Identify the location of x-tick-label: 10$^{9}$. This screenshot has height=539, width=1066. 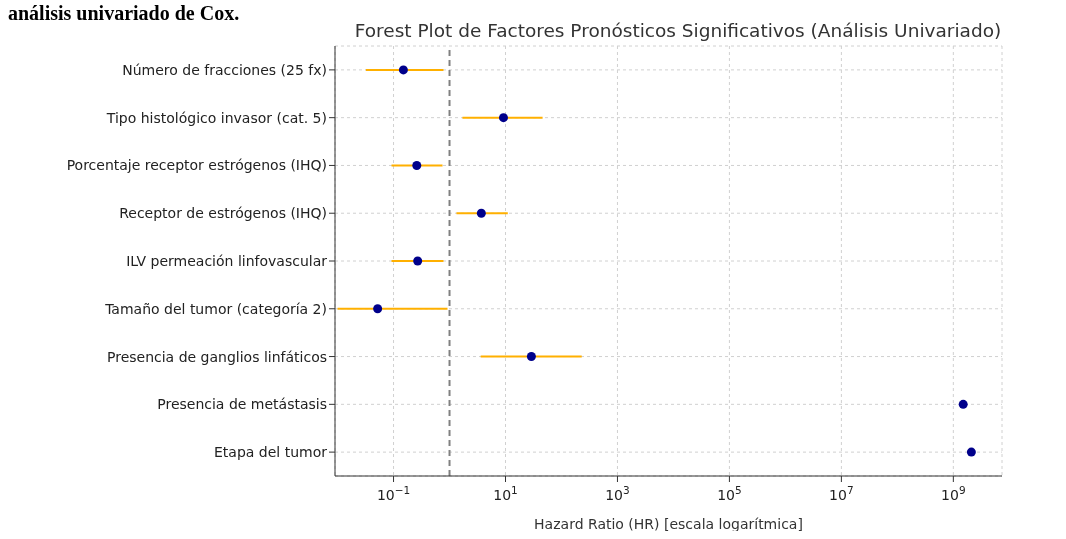
(953, 493).